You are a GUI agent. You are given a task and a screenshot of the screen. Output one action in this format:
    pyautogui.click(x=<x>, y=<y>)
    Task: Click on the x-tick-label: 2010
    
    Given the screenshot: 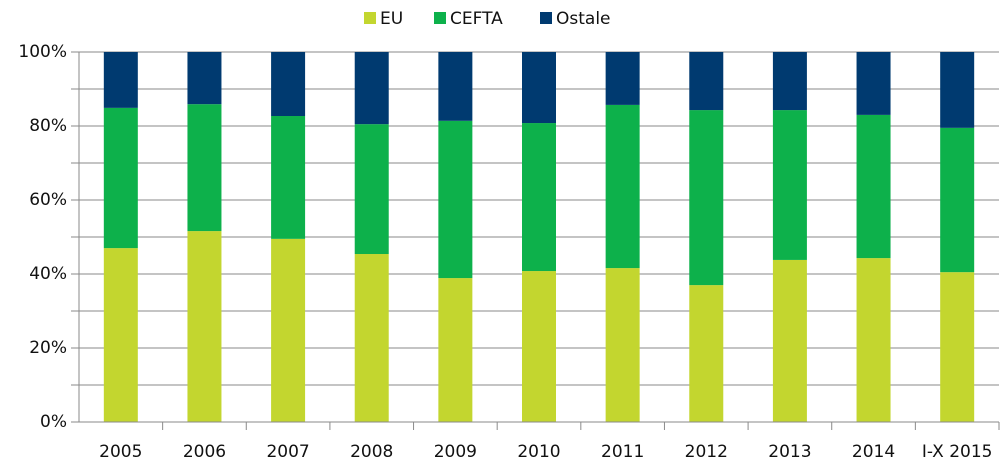 What is the action you would take?
    pyautogui.click(x=538, y=452)
    